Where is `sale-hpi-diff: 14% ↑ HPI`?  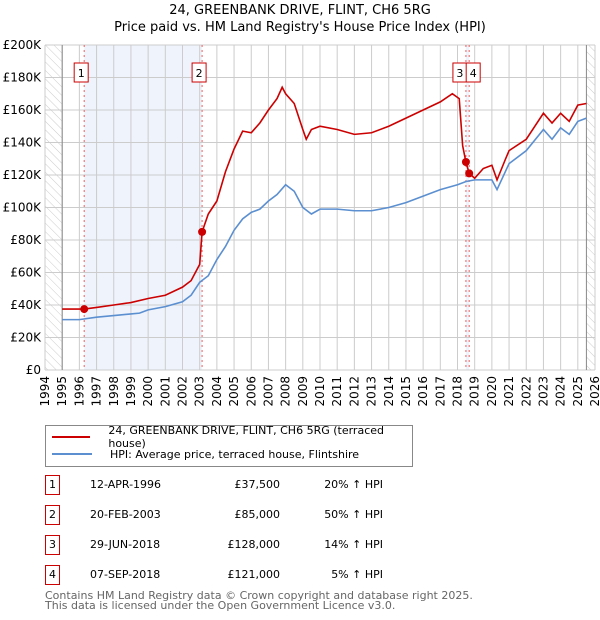
sale-hpi-diff: 14% ↑ HPI is located at coordinates (353, 544).